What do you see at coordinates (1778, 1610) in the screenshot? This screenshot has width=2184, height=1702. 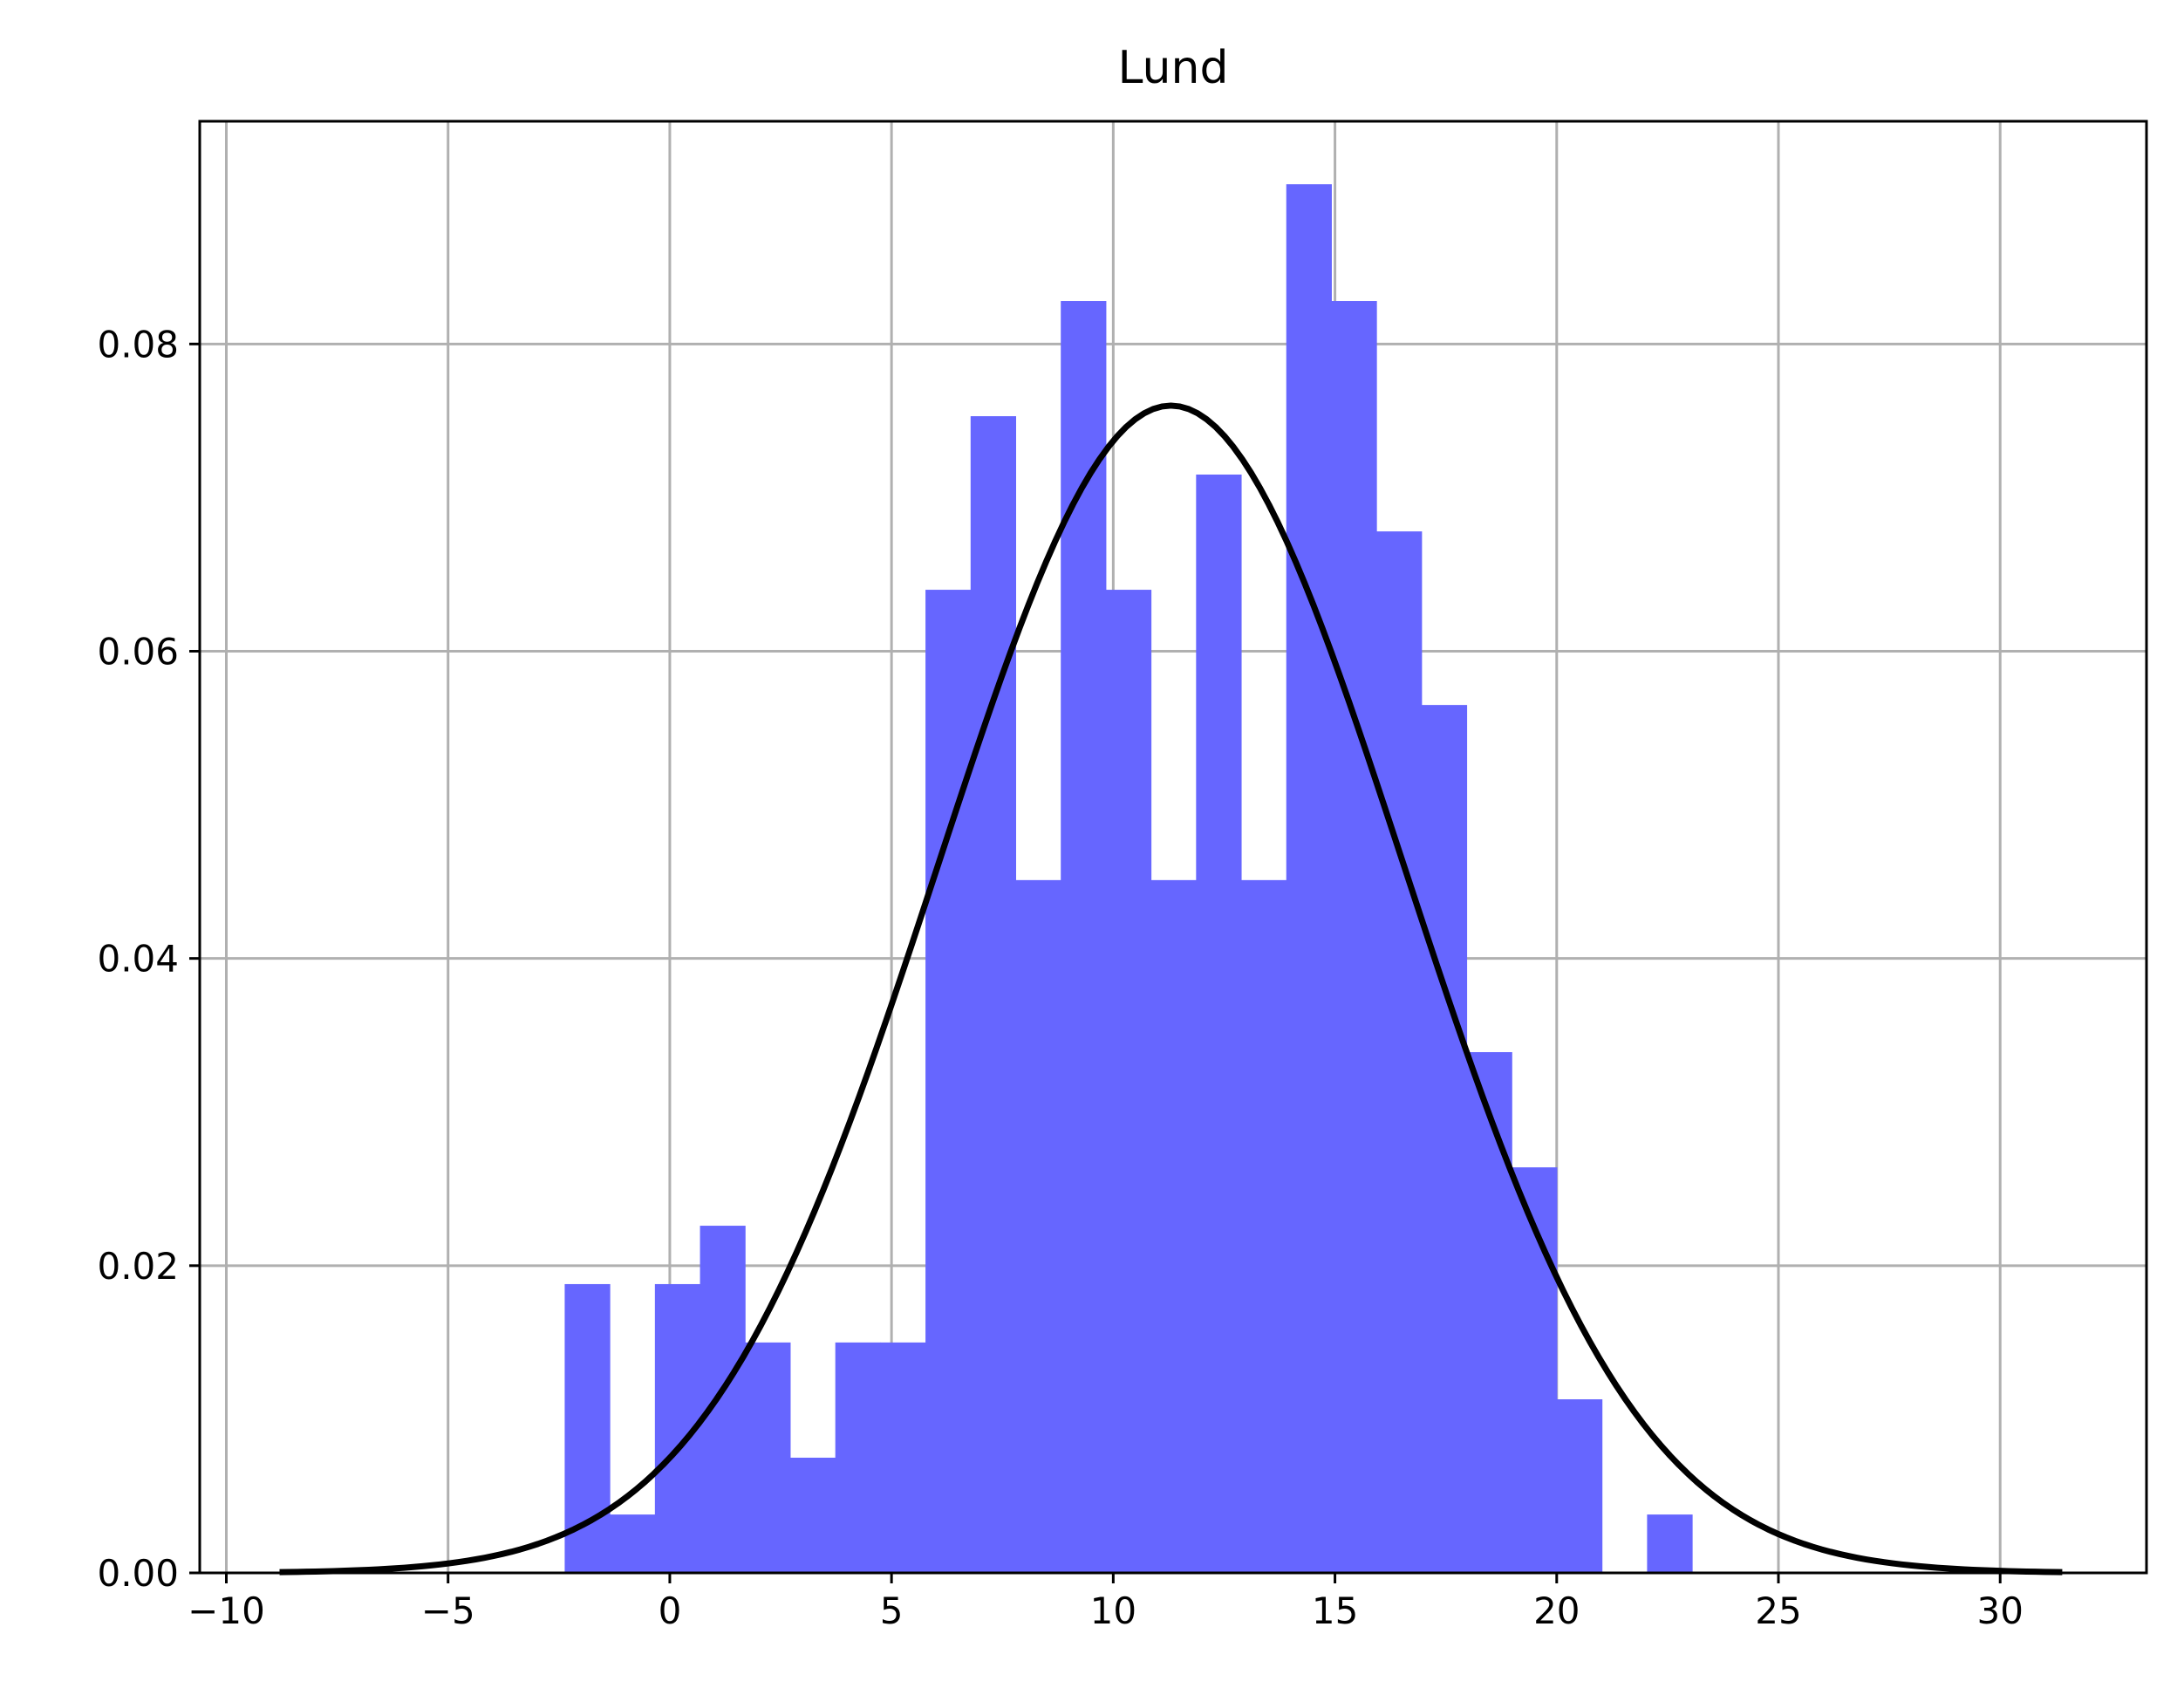 I see `x-tick-label: 25` at bounding box center [1778, 1610].